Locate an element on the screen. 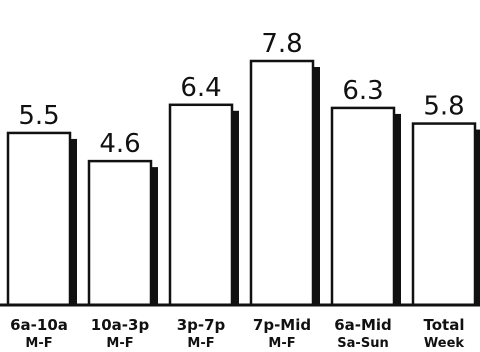  category-label: 3p-7p is located at coordinates (201, 325).